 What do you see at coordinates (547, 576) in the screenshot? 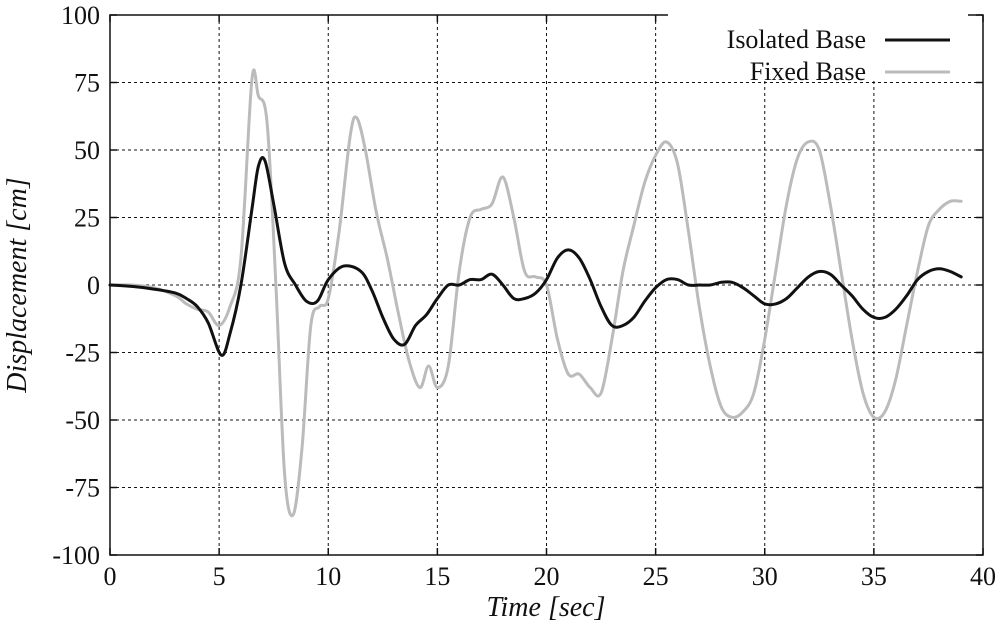
I see `x-tick-label: 20` at bounding box center [547, 576].